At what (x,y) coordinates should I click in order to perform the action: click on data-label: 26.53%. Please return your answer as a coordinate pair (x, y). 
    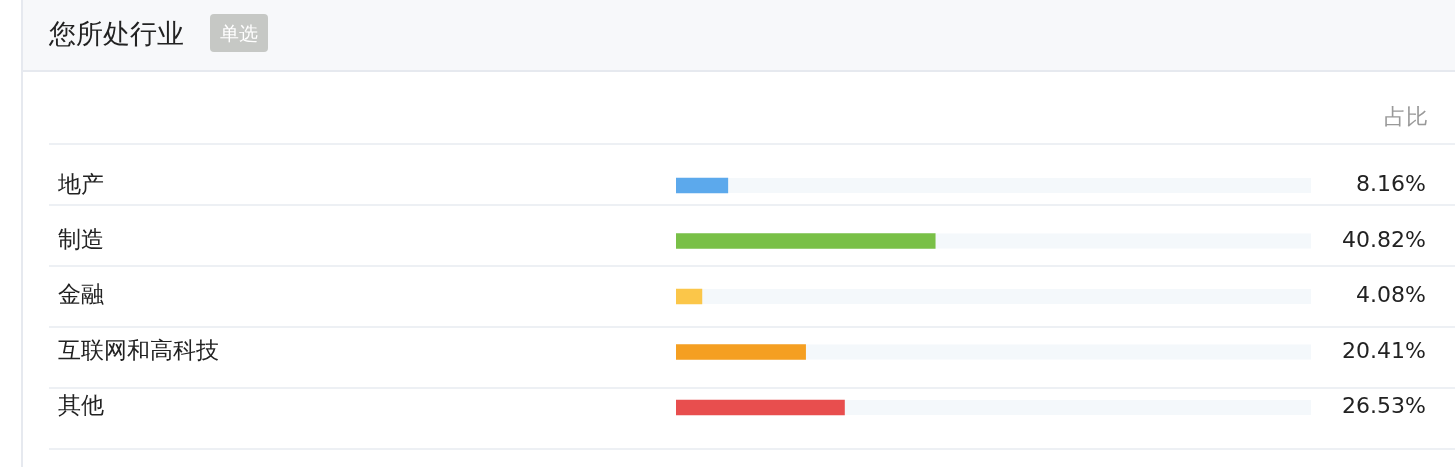
    Looking at the image, I should click on (1384, 406).